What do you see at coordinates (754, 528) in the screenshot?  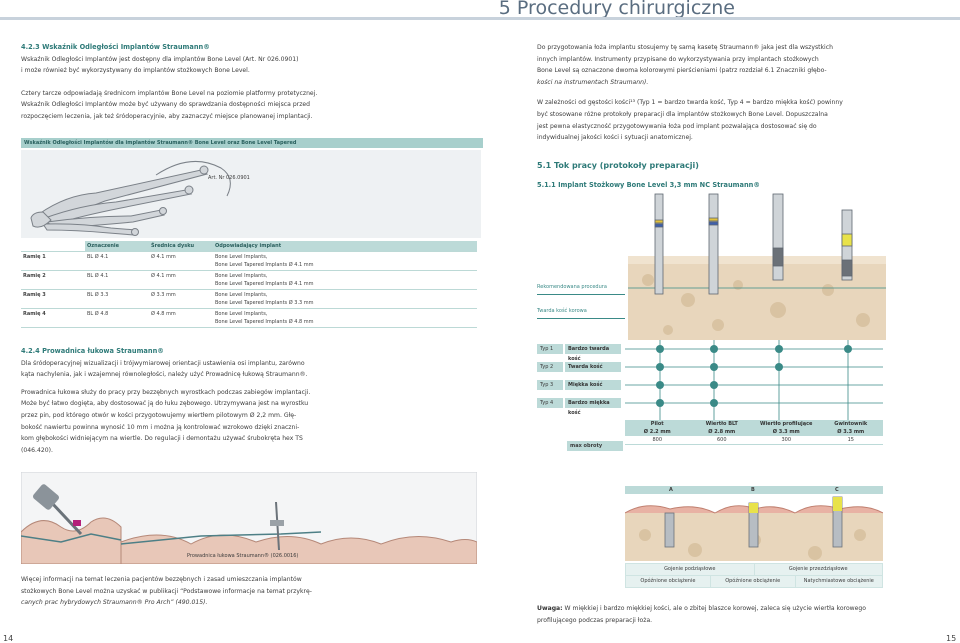 I see `placement-illustration` at bounding box center [754, 528].